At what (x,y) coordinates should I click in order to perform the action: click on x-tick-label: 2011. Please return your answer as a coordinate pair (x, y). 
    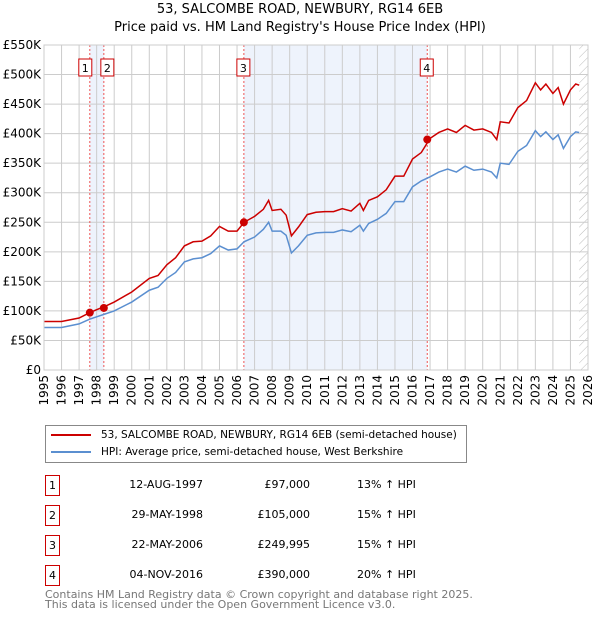
    Looking at the image, I should click on (325, 390).